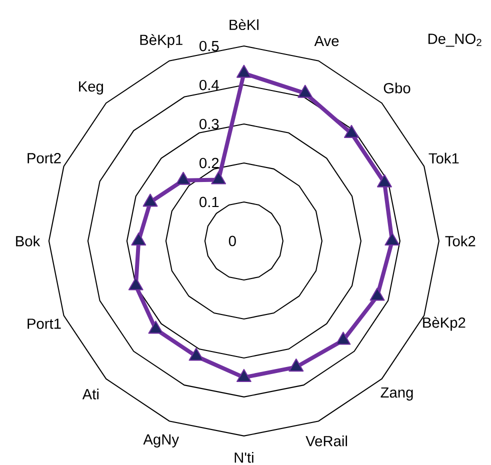 The height and width of the screenshot is (465, 491). Describe the element at coordinates (209, 202) in the screenshot. I see `y-tick-label: 0.1` at that location.